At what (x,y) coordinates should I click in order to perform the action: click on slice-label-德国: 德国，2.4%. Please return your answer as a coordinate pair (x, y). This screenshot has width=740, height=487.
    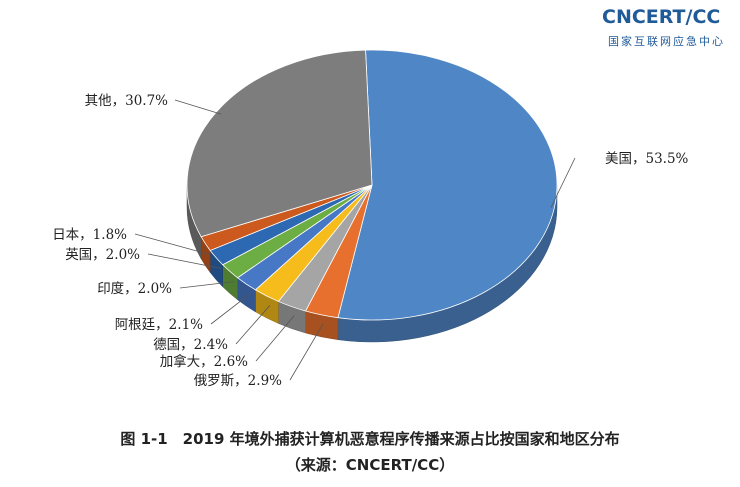
    Looking at the image, I should click on (190, 345).